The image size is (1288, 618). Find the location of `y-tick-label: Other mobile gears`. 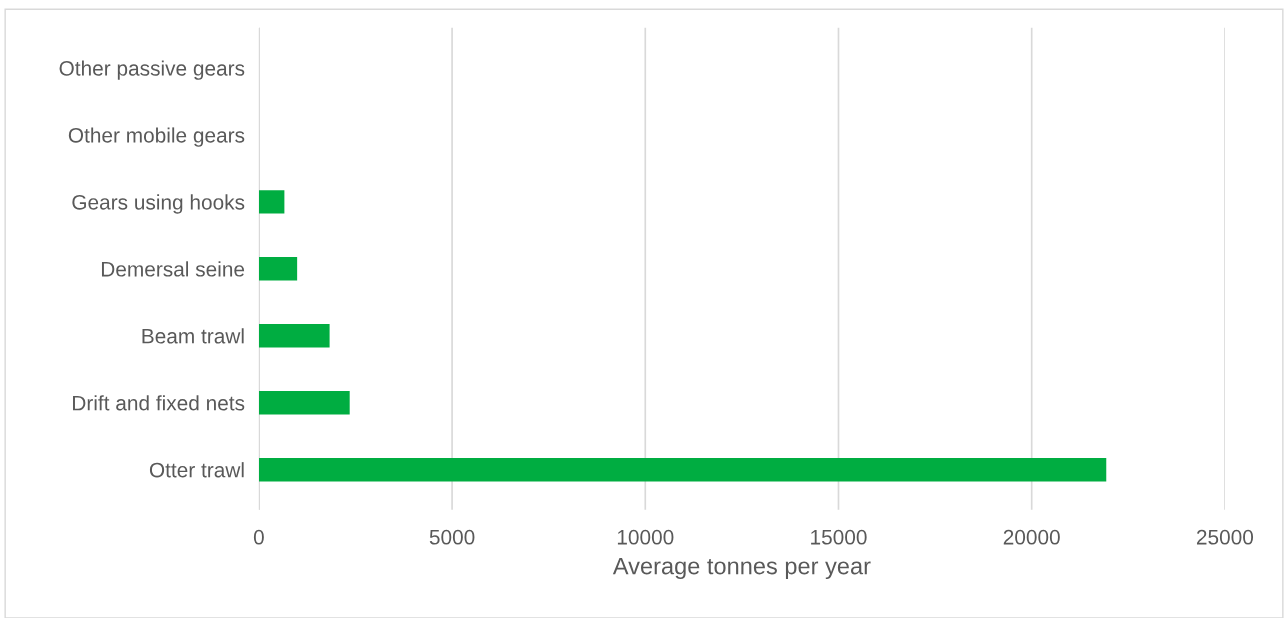

y-tick-label: Other mobile gears is located at coordinates (156, 137).